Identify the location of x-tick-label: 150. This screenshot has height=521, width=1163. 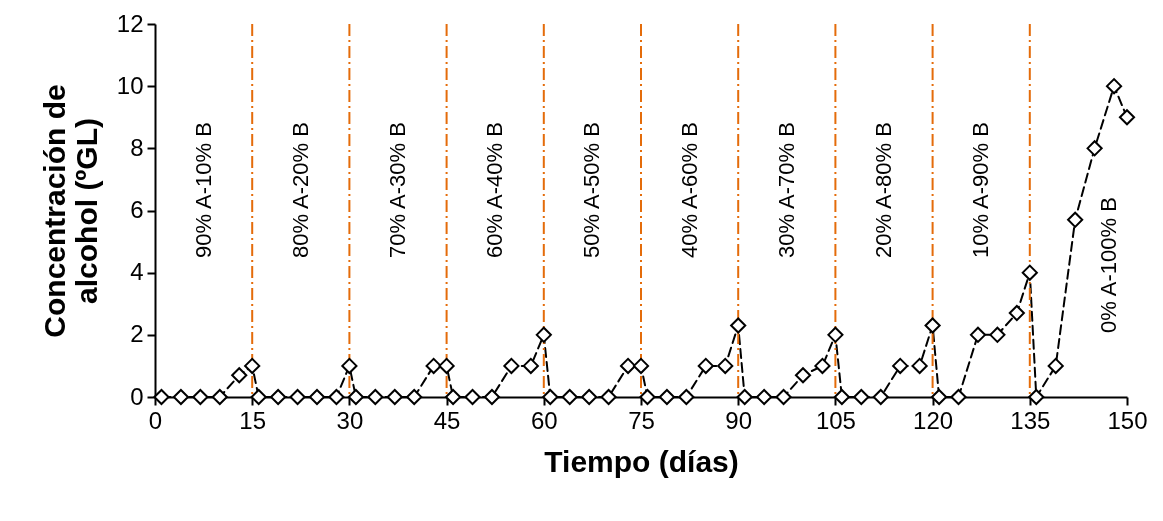
(1127, 420).